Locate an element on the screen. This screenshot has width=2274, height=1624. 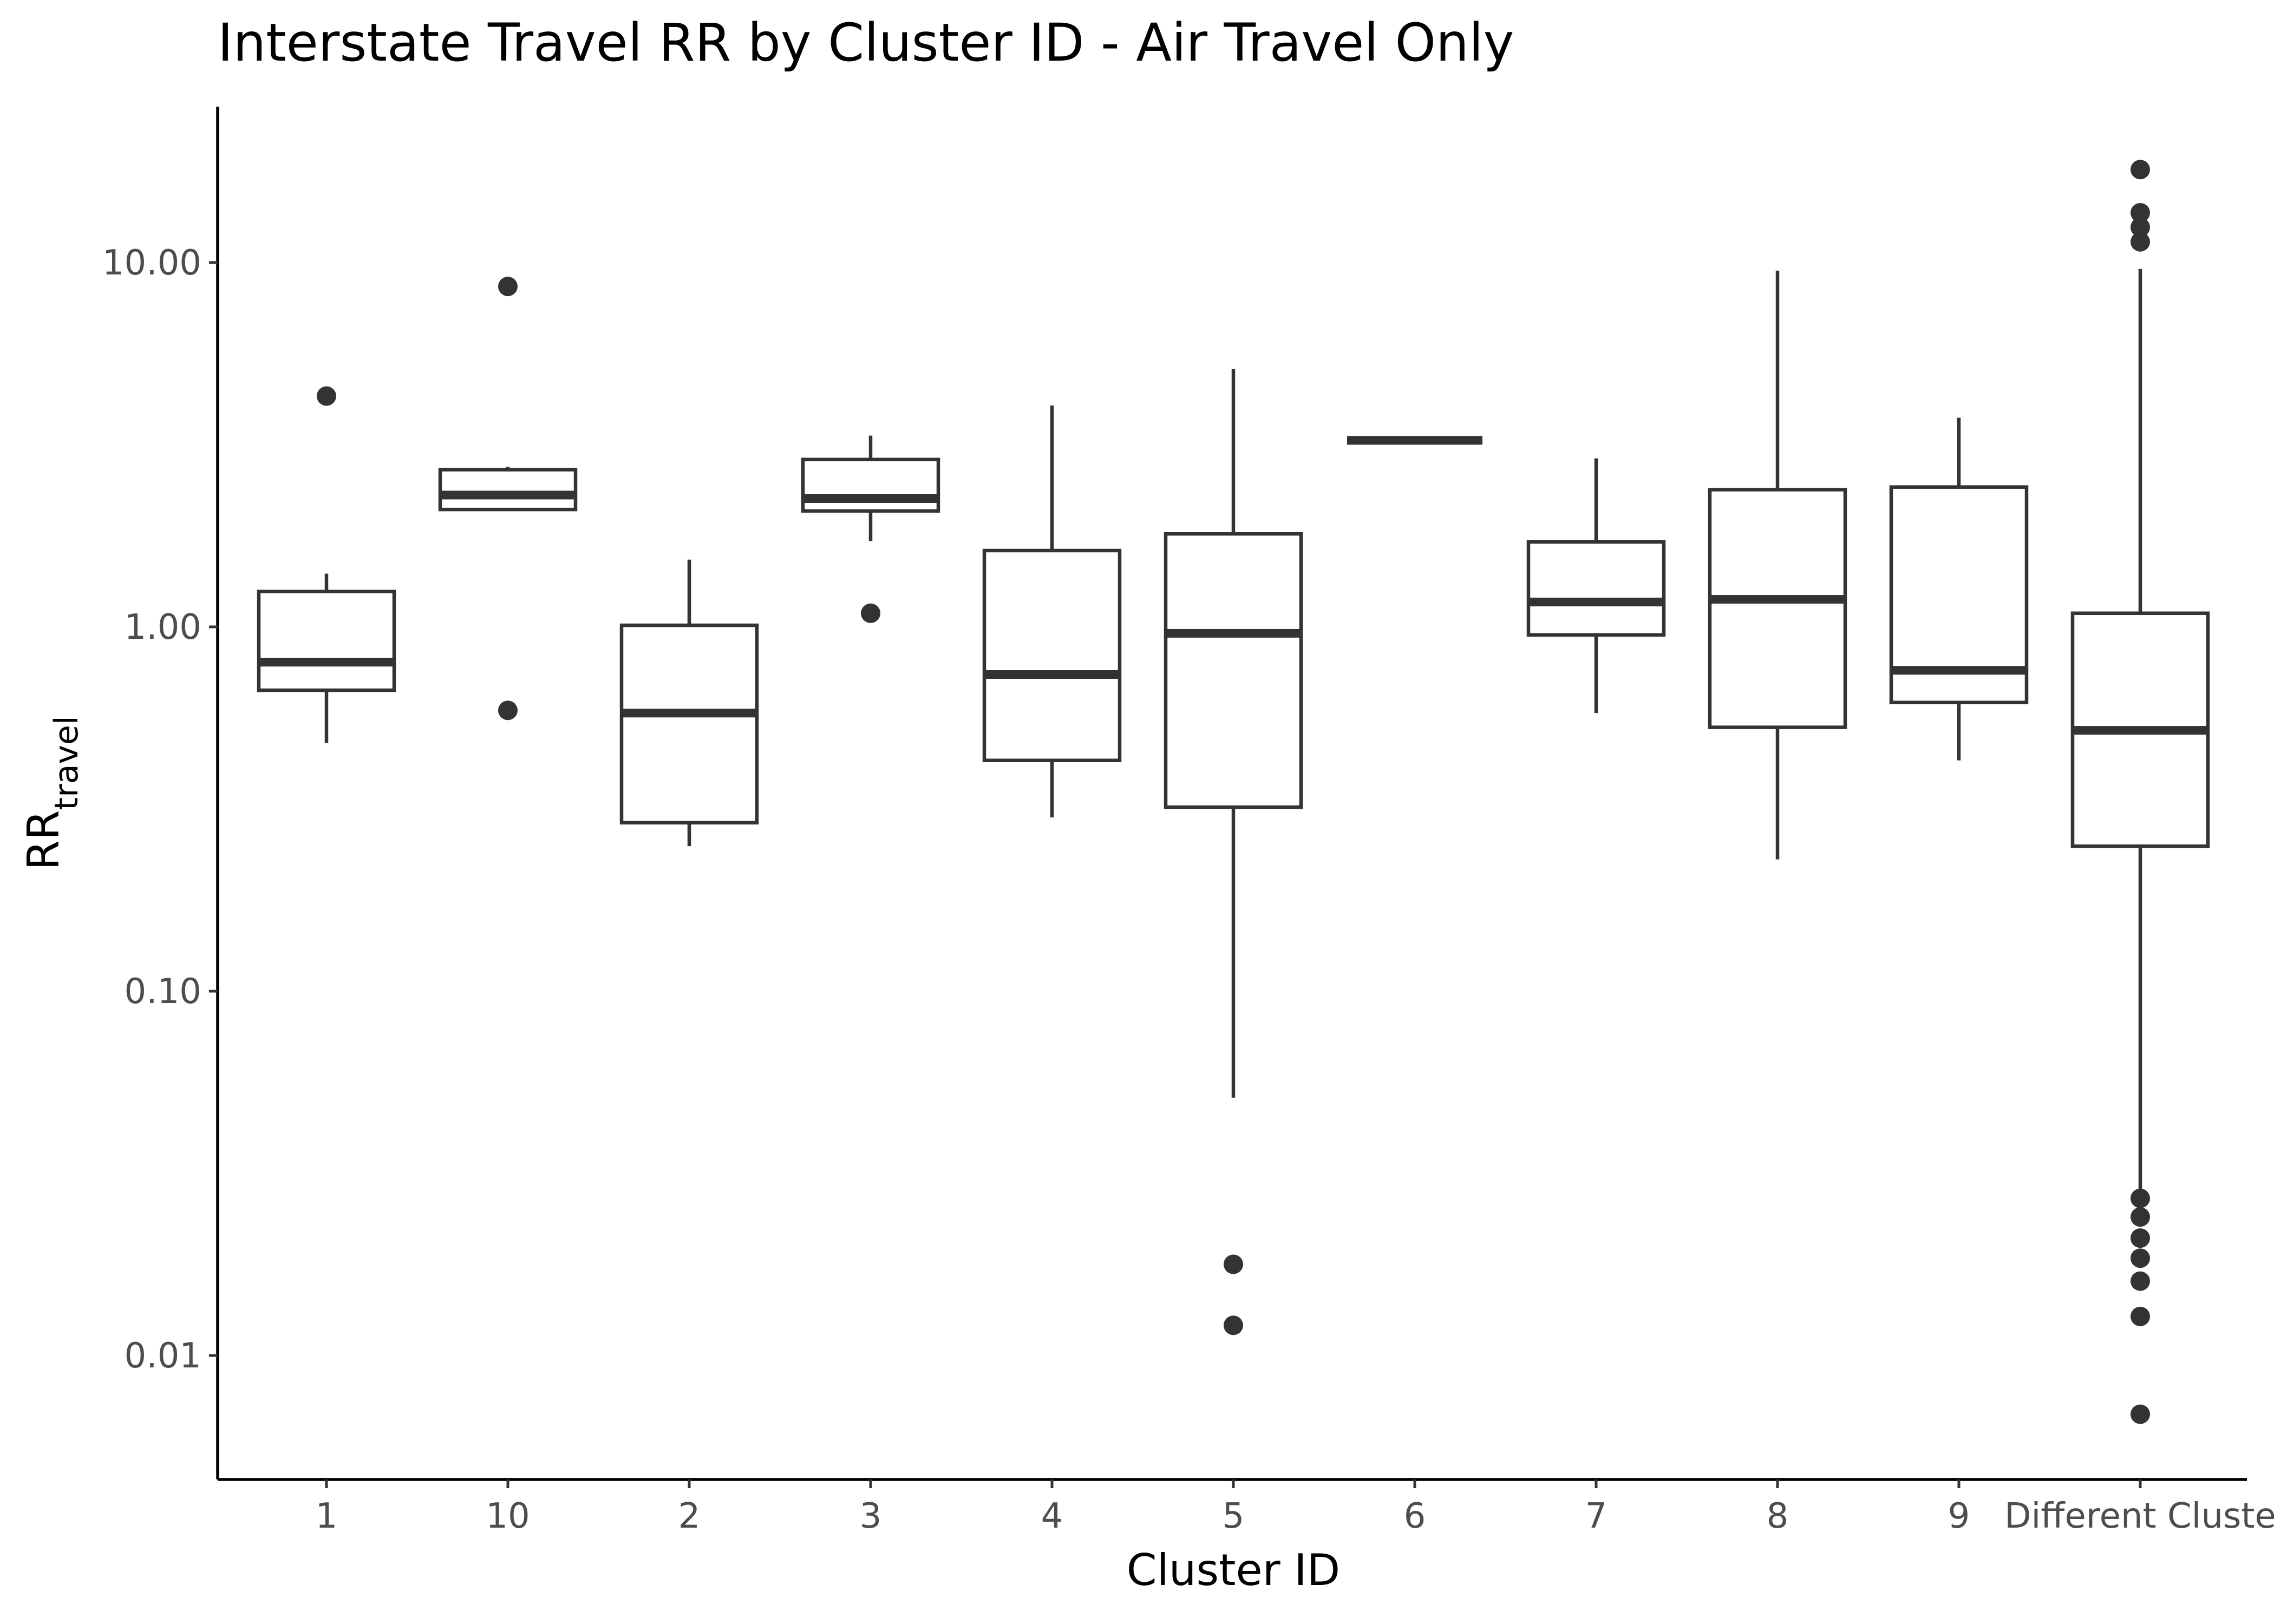
y-tick-label: 0.01 is located at coordinates (164, 1356).